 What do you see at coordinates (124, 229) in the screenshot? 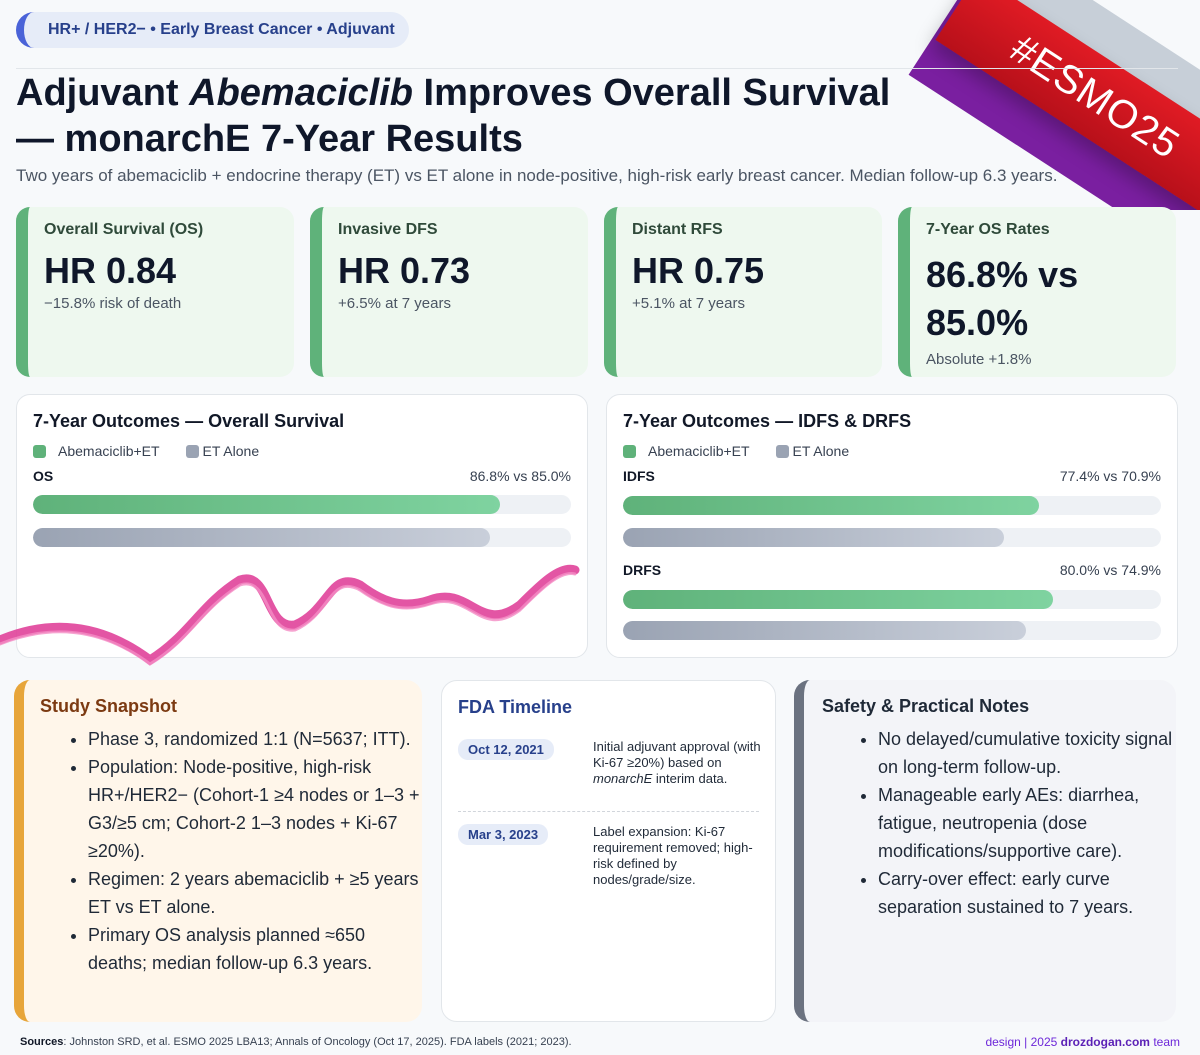
I see `stat-label: Overall Survival (OS)` at bounding box center [124, 229].